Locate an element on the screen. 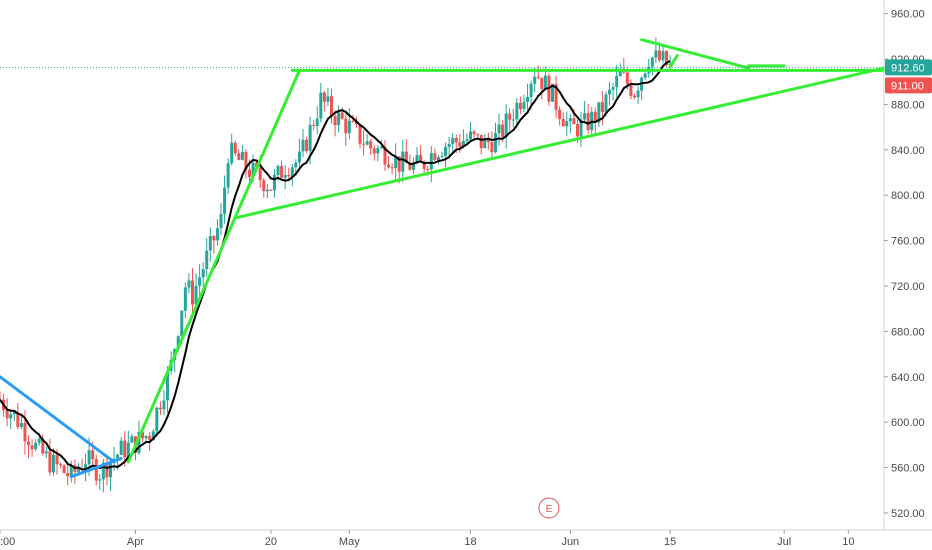 Image resolution: width=932 pixels, height=550 pixels. trendline-march-low is located at coordinates (96, 468).